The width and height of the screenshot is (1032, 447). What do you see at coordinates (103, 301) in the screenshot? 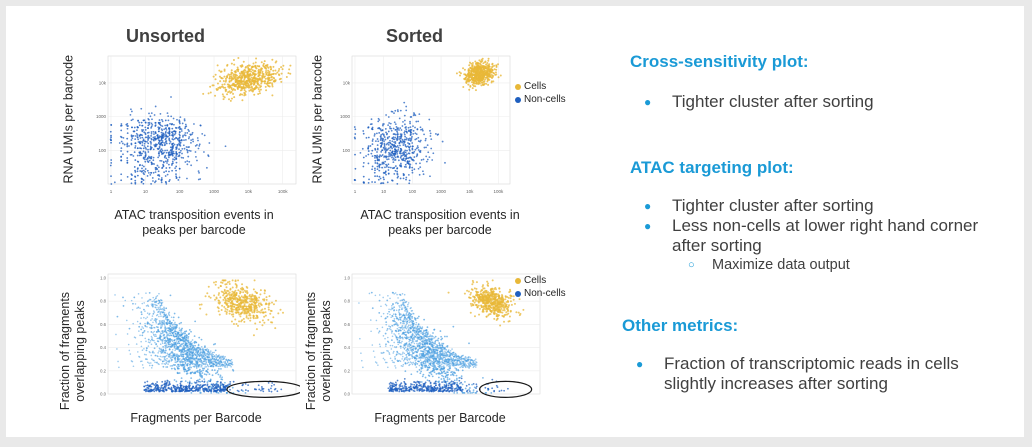
I see `y-tick-label: 0.8` at bounding box center [103, 301].